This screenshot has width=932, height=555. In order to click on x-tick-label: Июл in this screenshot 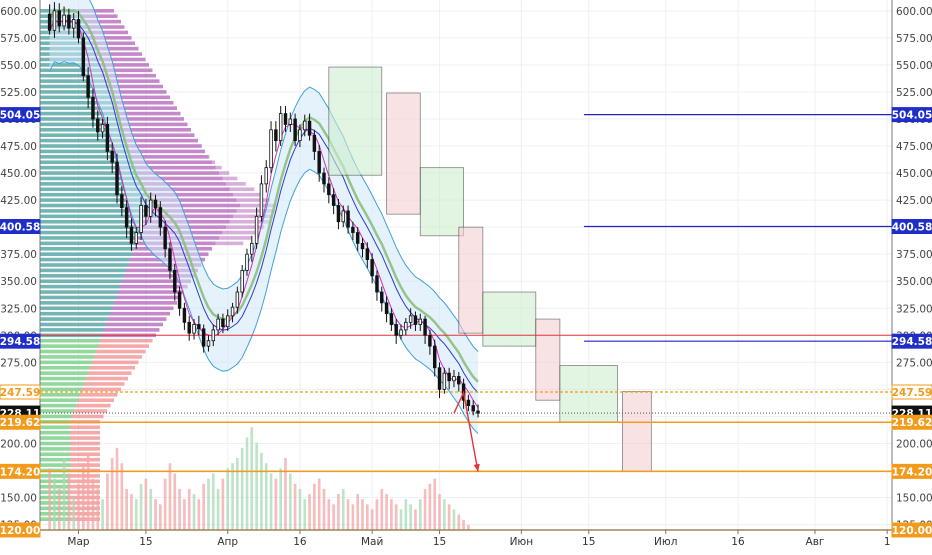, I will do `click(665, 542)`.